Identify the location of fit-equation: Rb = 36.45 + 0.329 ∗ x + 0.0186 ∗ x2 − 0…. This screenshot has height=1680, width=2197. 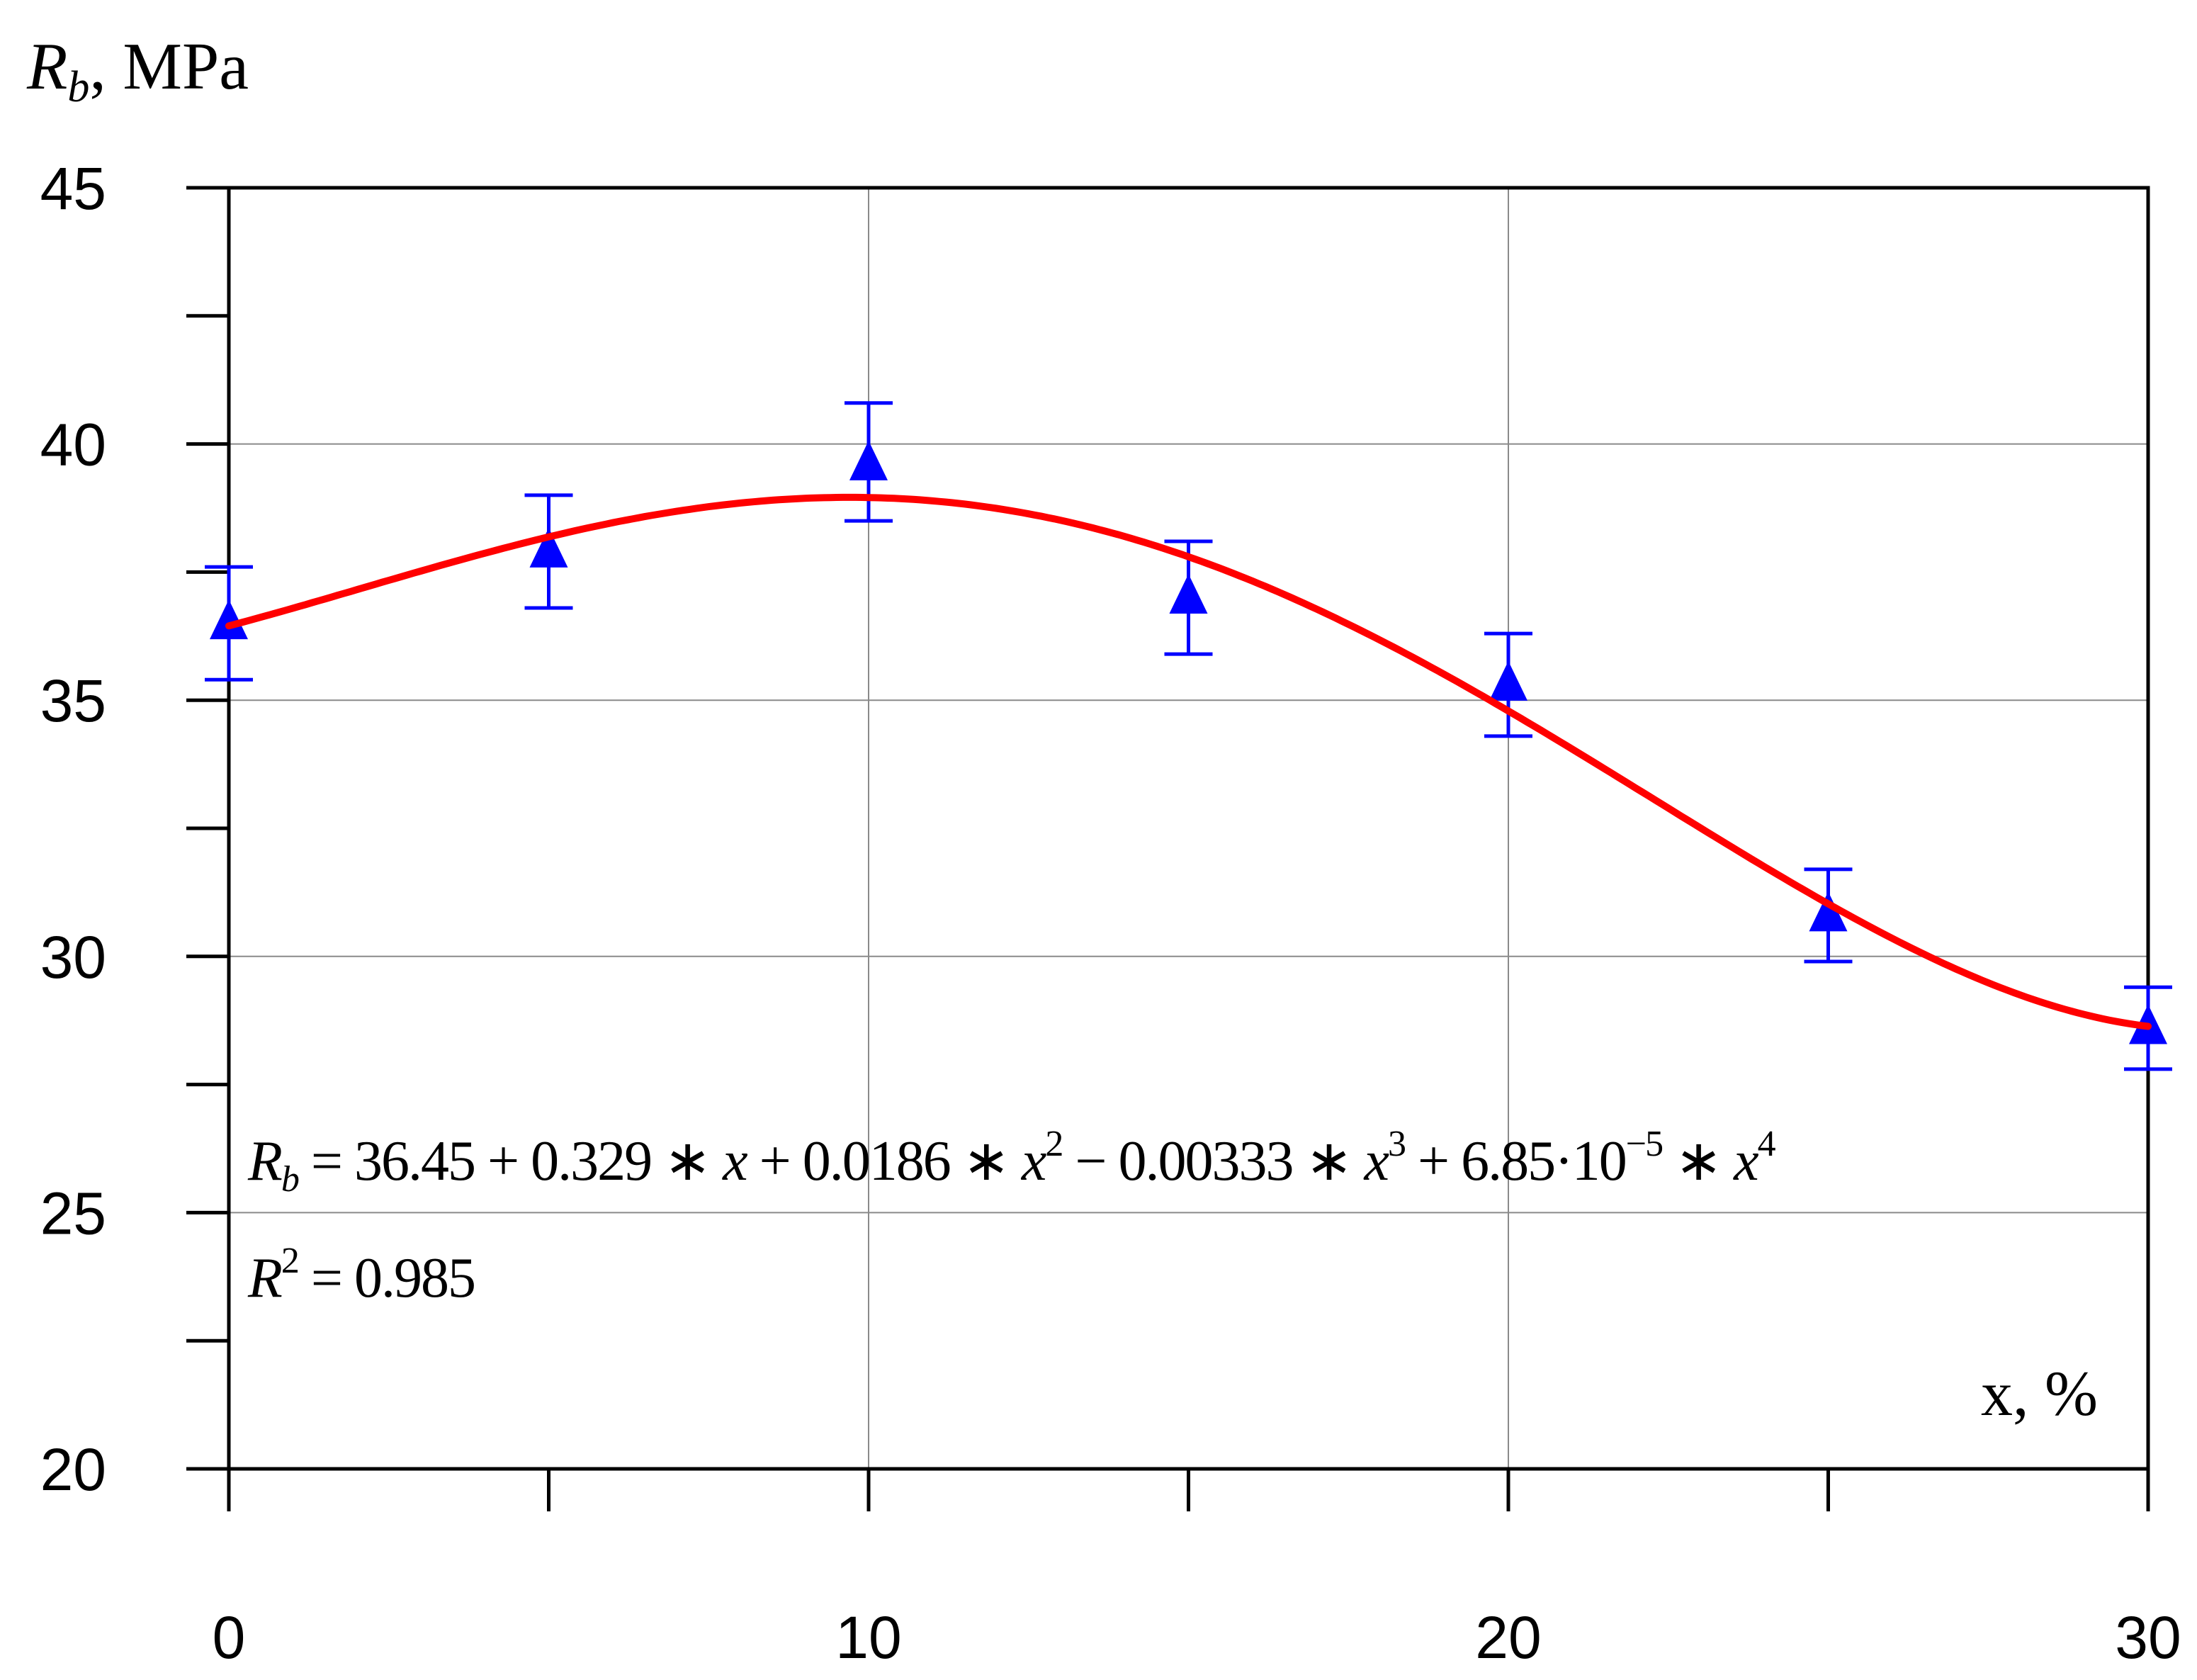
(1012, 1162).